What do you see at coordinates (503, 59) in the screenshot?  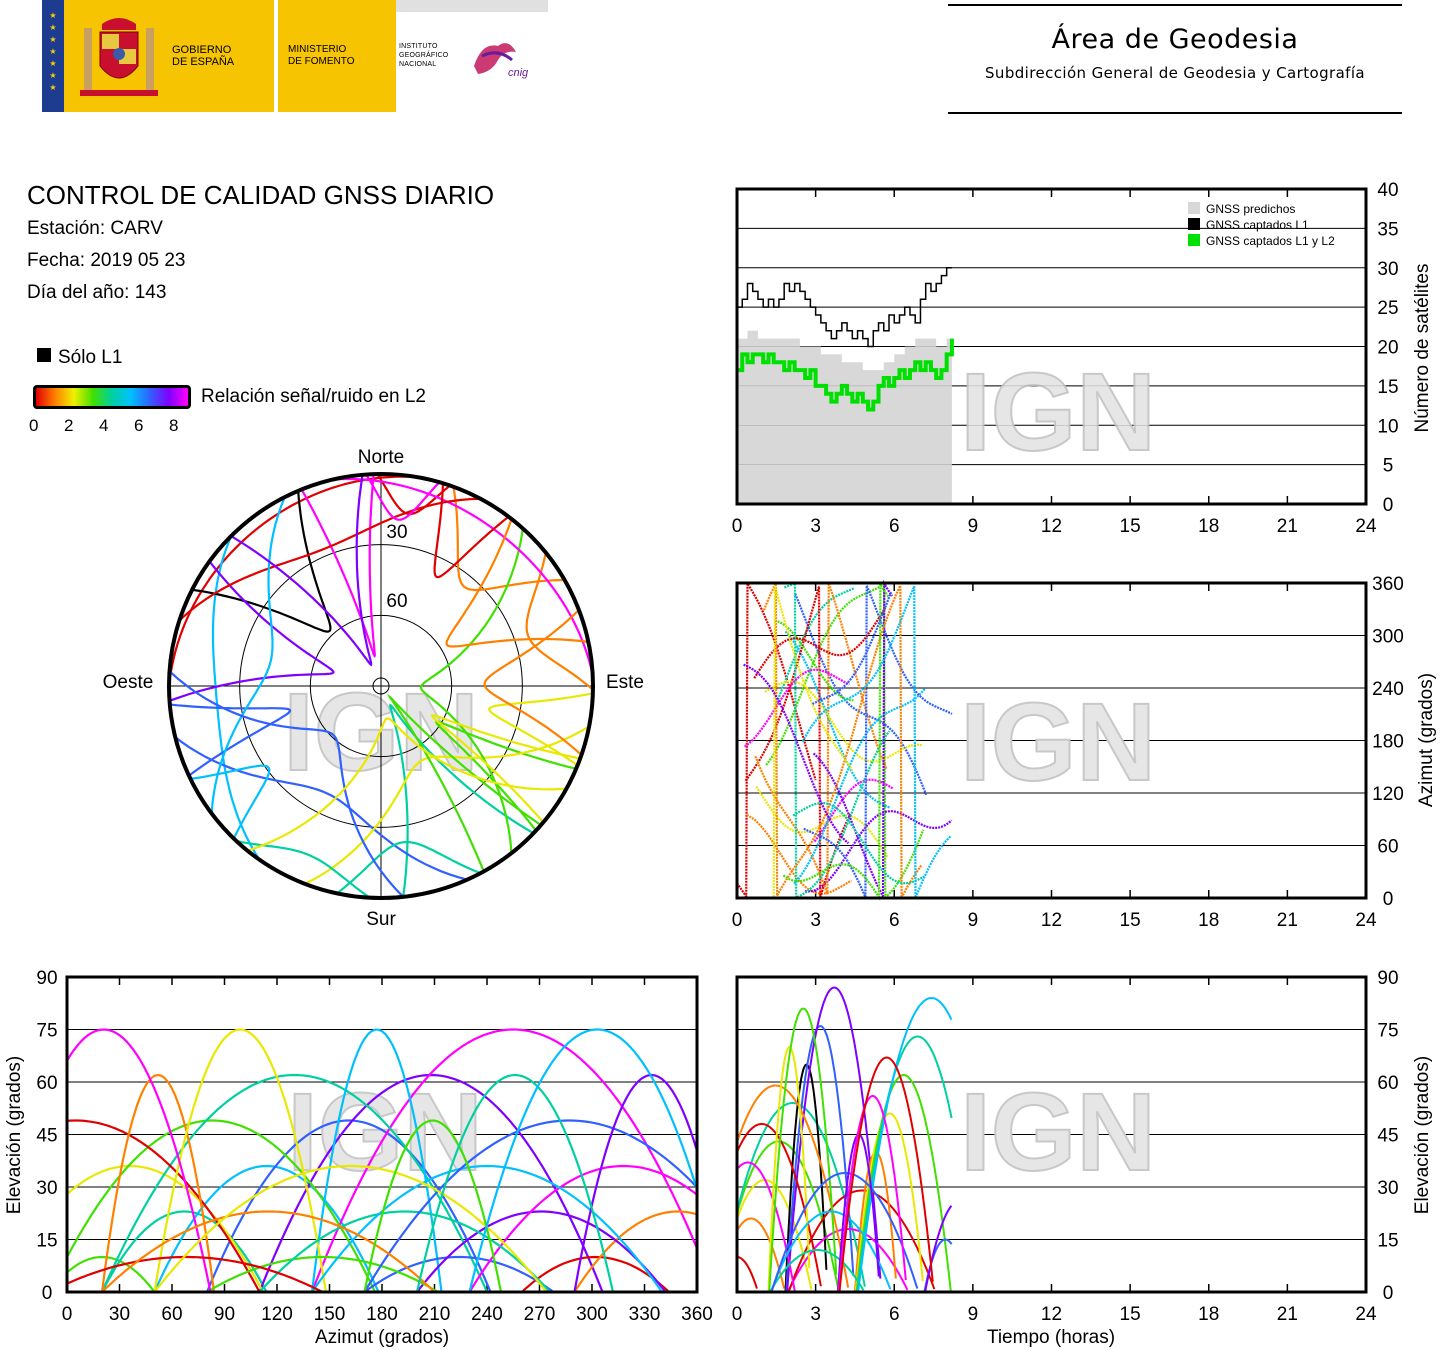 I see `cnig-logo: cnig` at bounding box center [503, 59].